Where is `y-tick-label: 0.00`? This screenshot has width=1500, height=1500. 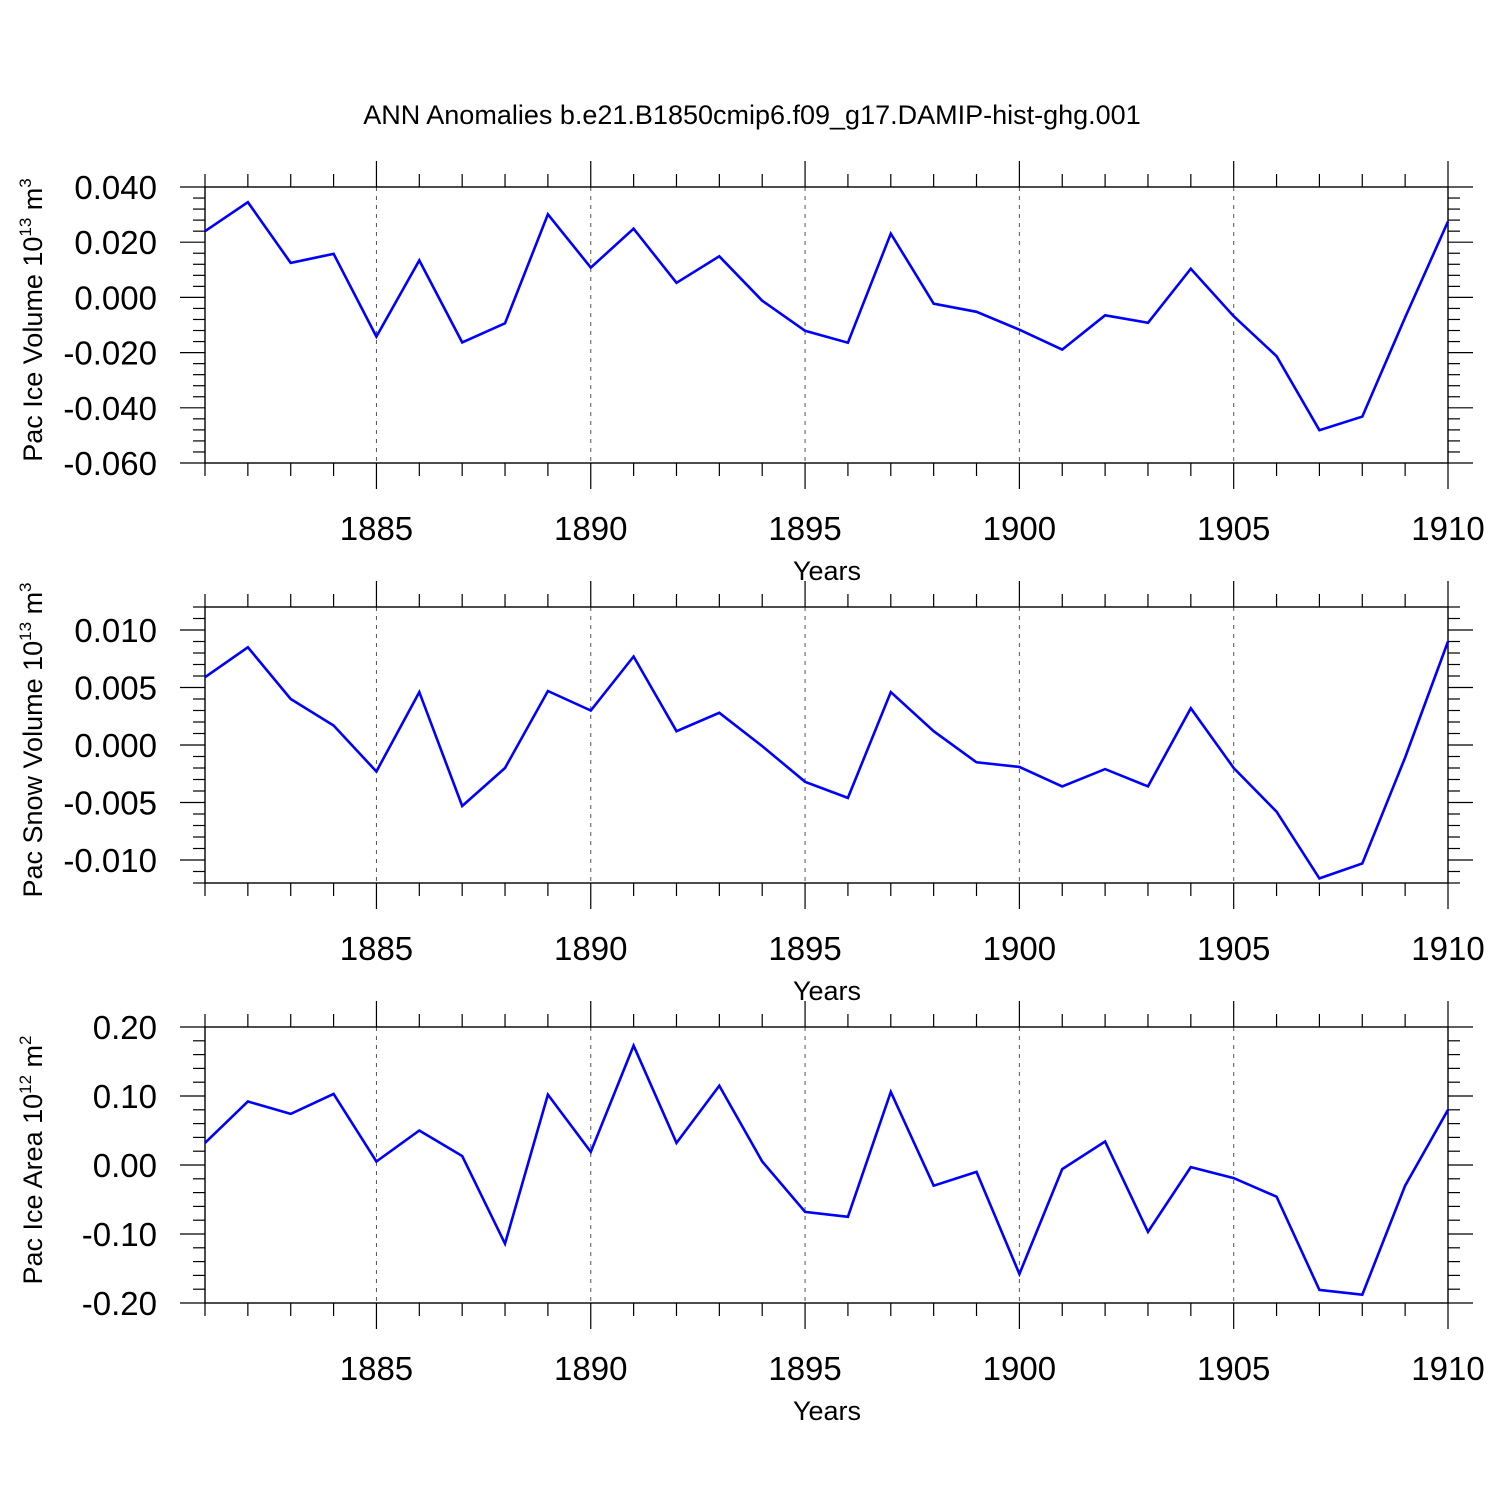
y-tick-label: 0.00 is located at coordinates (125, 1165).